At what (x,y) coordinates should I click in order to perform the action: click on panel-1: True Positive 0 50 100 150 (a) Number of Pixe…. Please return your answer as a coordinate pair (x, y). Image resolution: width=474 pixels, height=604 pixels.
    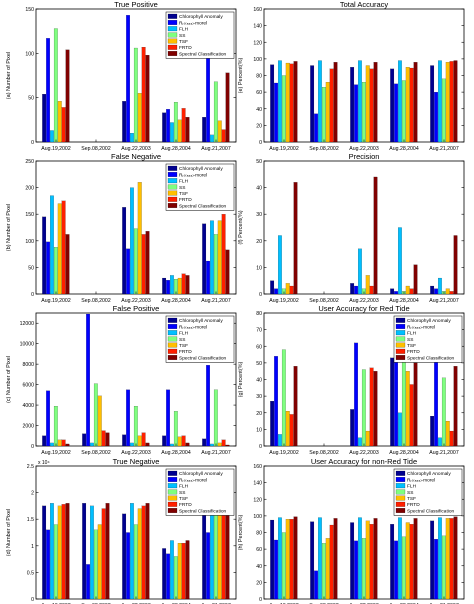
    Looking at the image, I should click on (121, 76).